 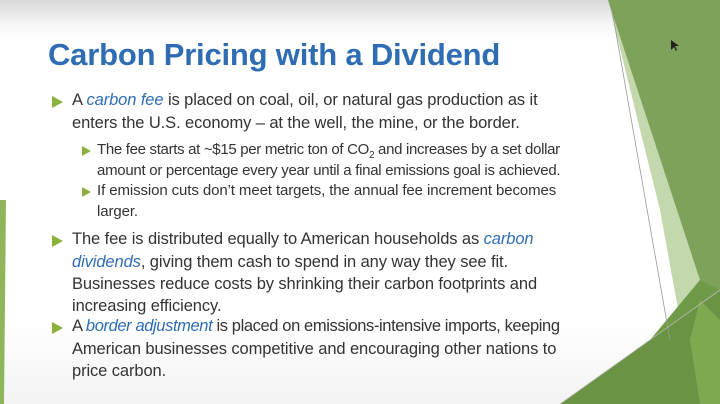 I want to click on dark-green-panel, so click(x=664, y=150).